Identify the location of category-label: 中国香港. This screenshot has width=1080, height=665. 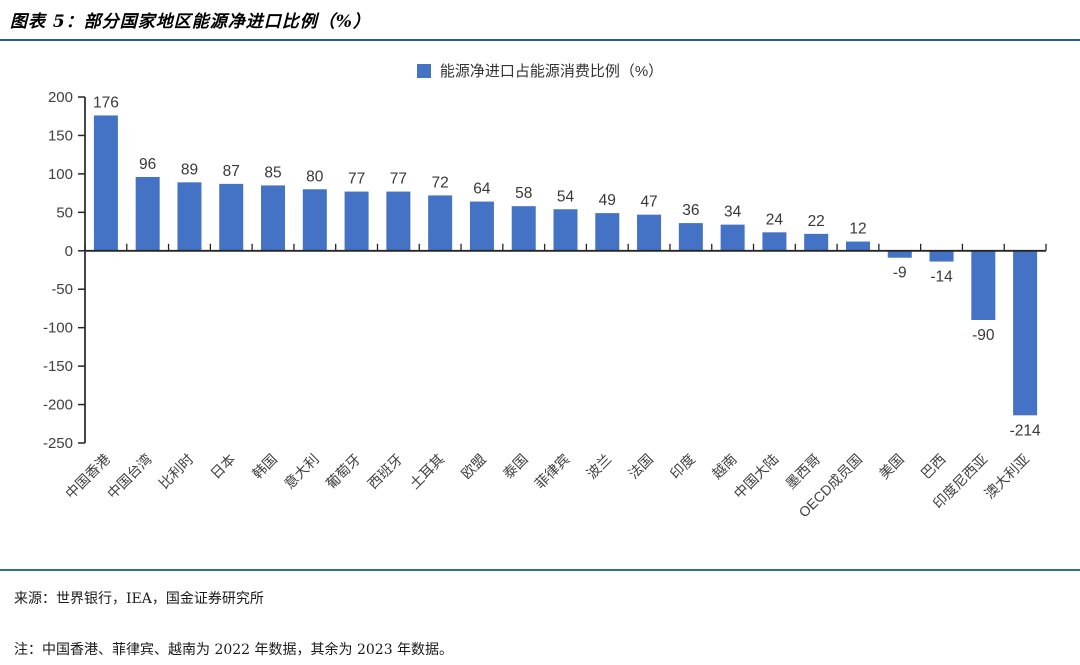
(87, 476).